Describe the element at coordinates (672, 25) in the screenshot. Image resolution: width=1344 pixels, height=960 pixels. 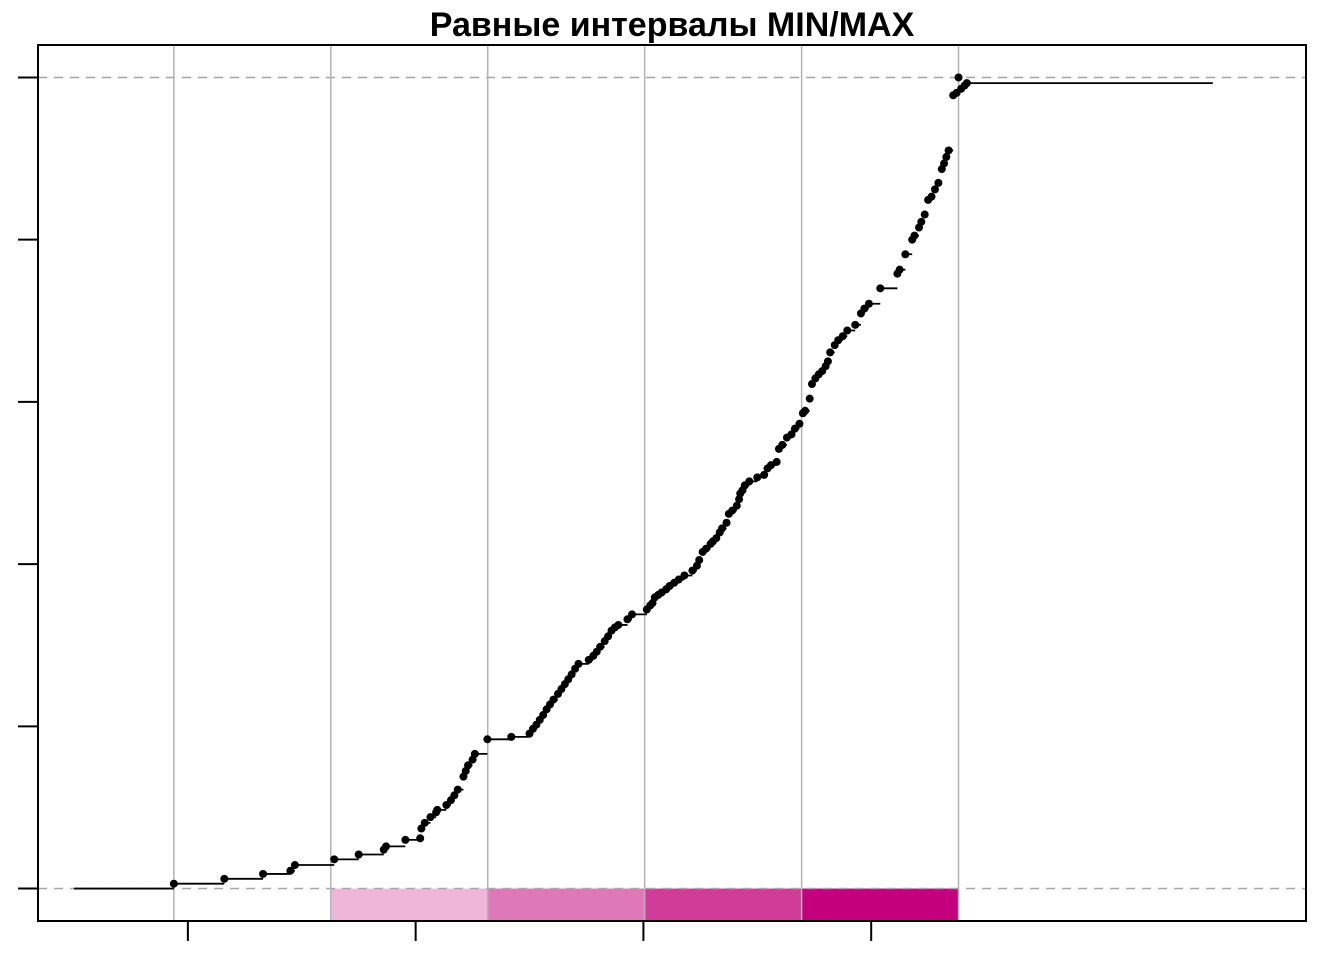
I see `chart-title: Равные интервалы MIN/MAX` at that location.